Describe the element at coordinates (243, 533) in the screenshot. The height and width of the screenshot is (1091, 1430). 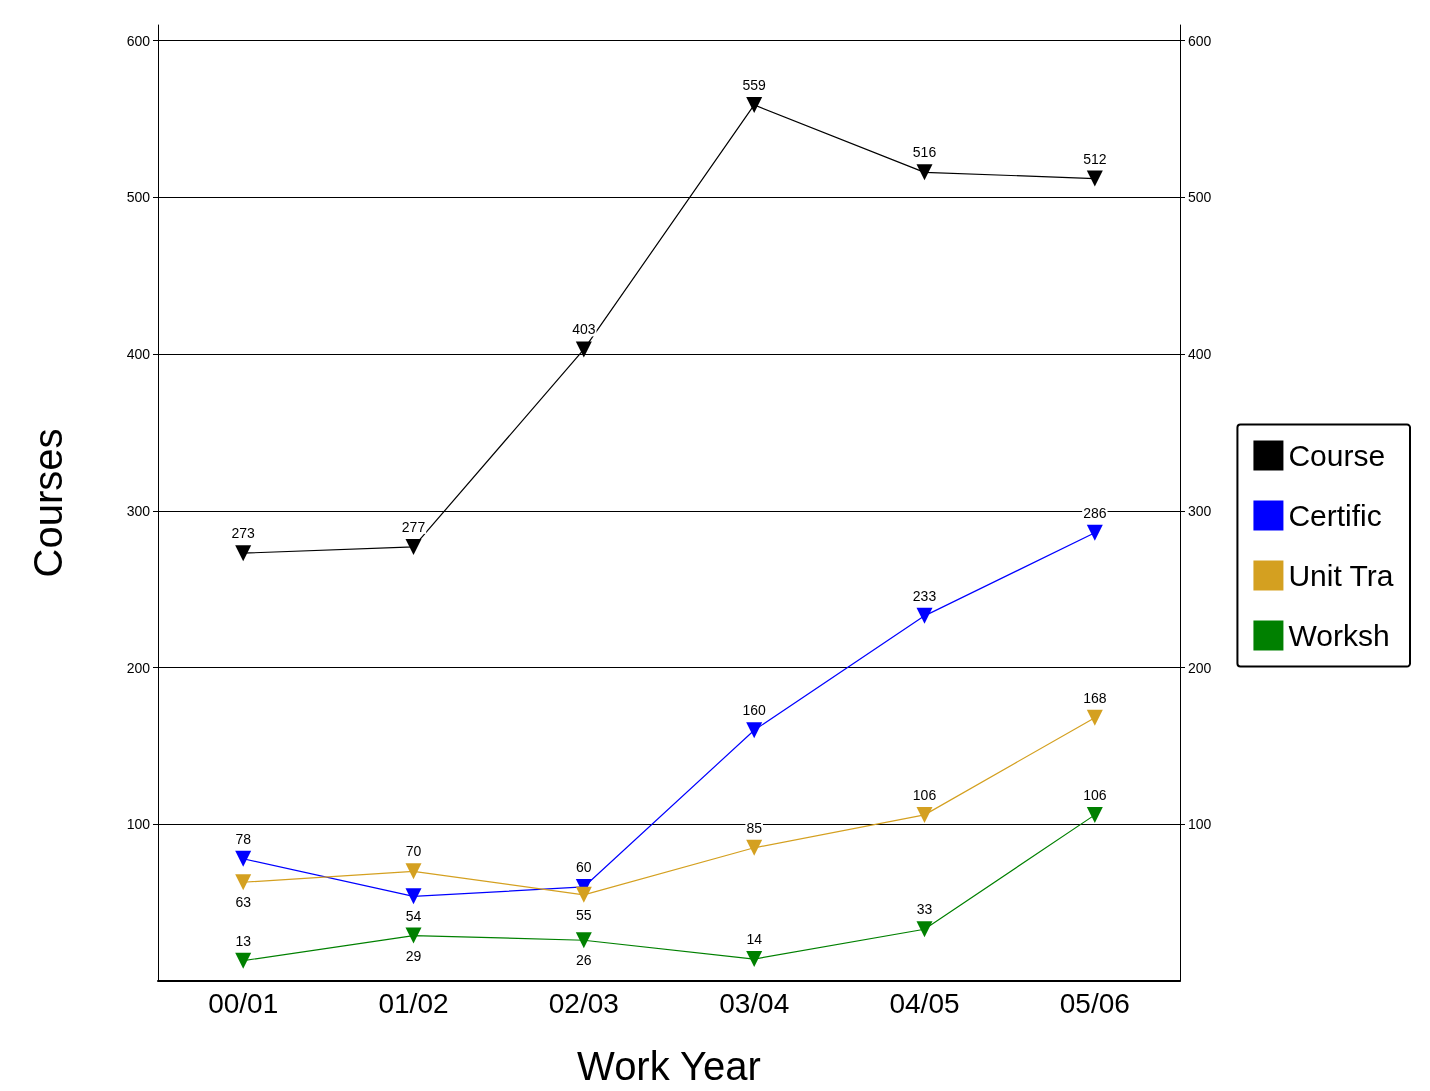
I see `data-label: 273` at that location.